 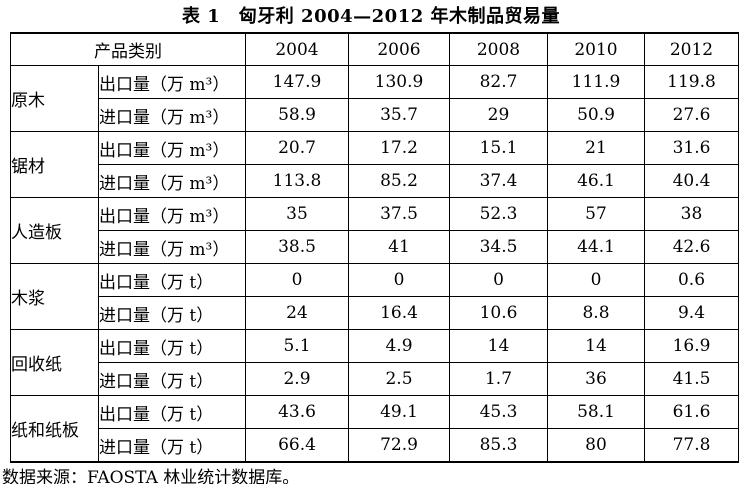 I want to click on value-cell: 4.9, so click(x=399, y=346).